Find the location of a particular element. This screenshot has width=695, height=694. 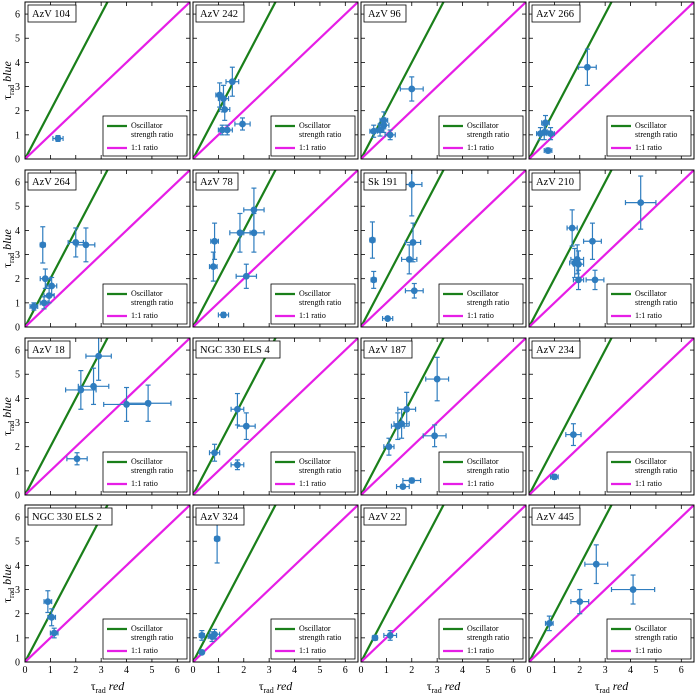

x-axis-label: τrad red is located at coordinates (612, 686).